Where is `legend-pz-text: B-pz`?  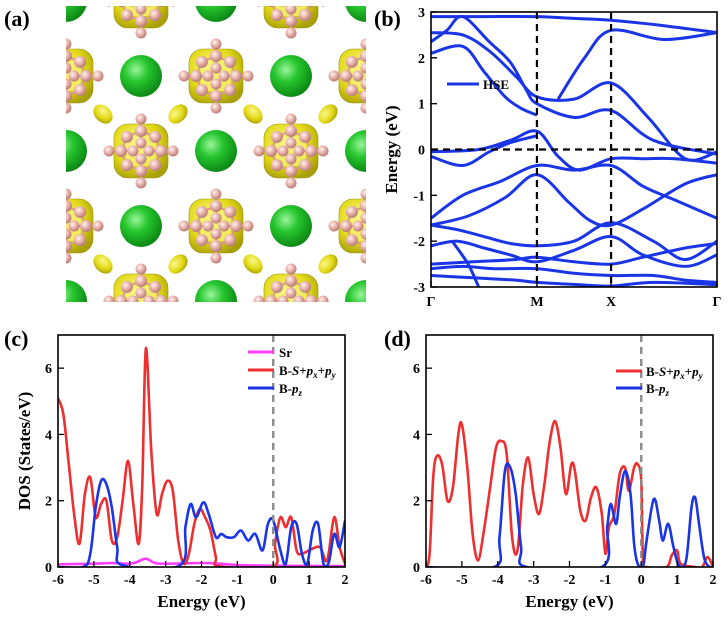 legend-pz-text: B-pz is located at coordinates (291, 389).